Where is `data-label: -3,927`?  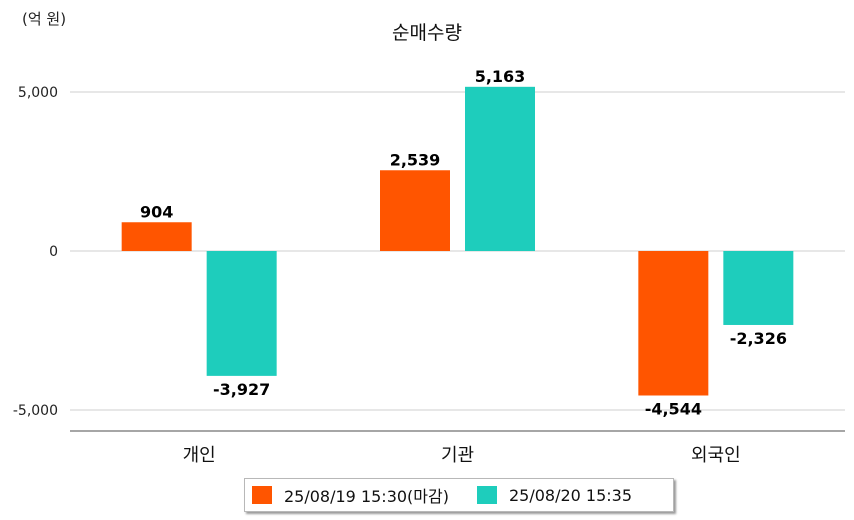
data-label: -3,927 is located at coordinates (241, 389).